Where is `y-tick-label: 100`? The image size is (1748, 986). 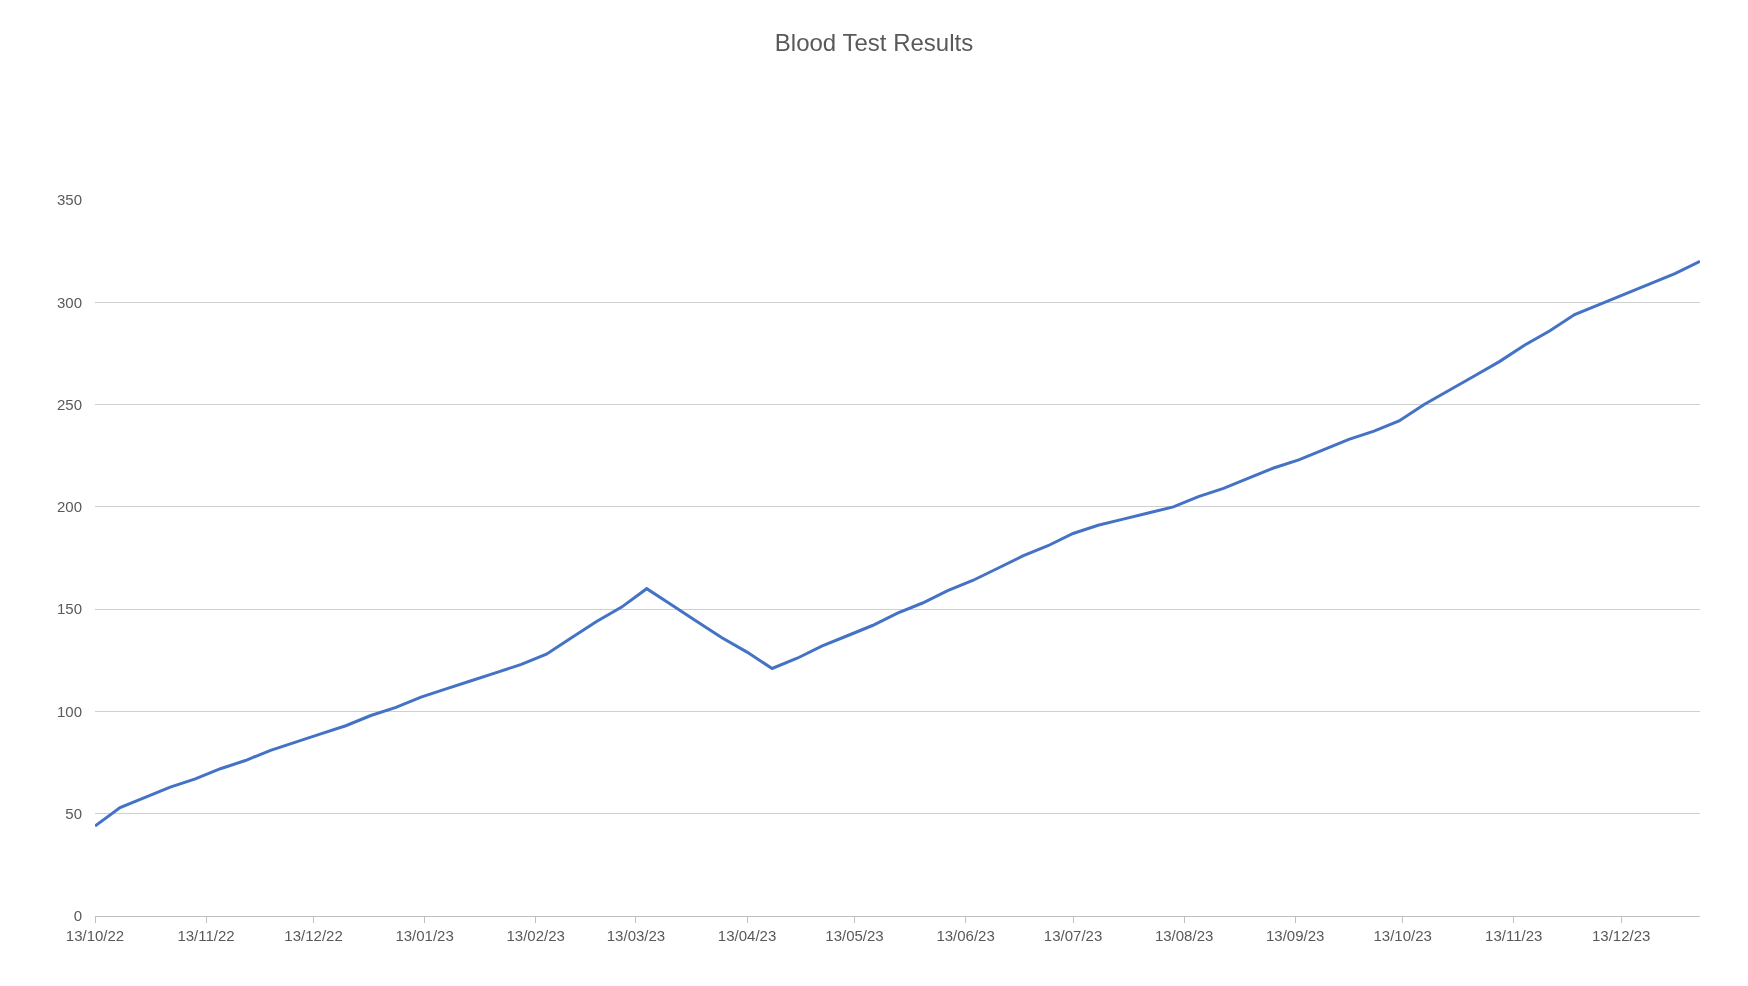 y-tick-label: 100 is located at coordinates (69, 711).